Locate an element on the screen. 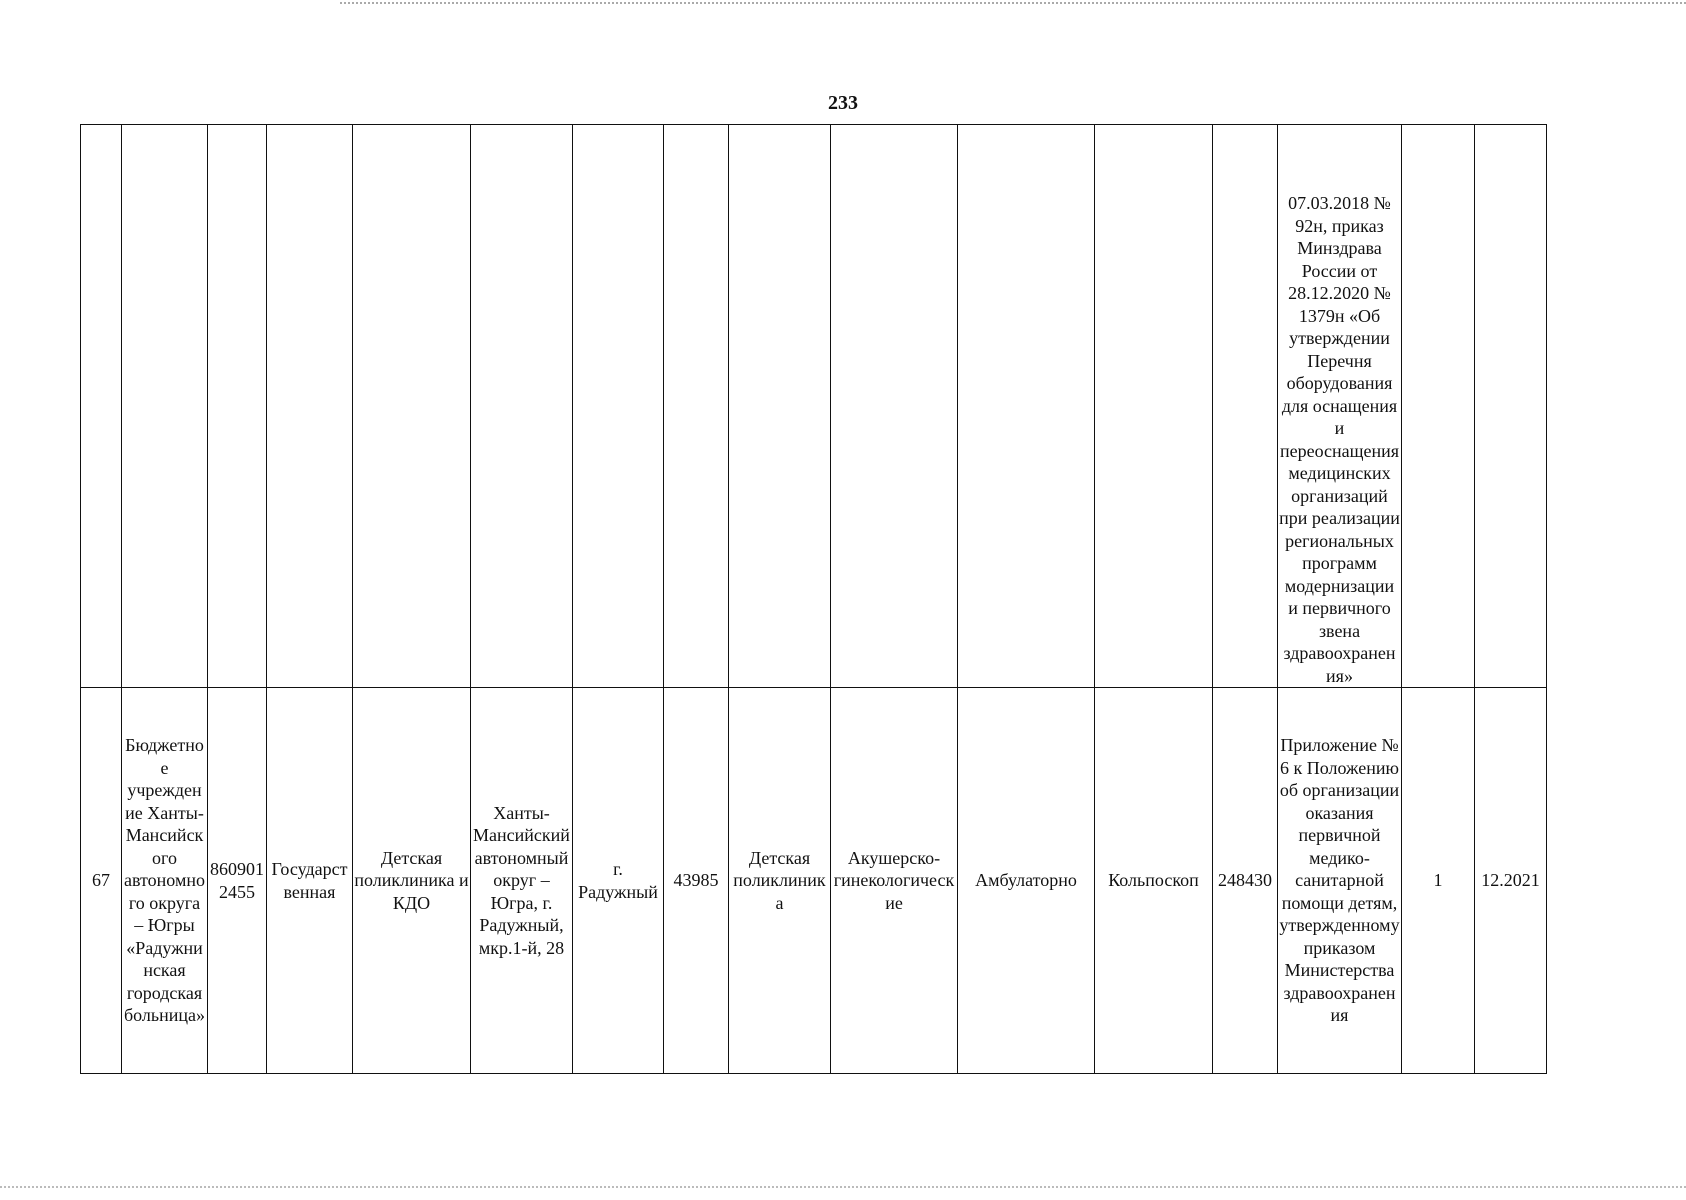  table-cell: 67 is located at coordinates (101, 880).